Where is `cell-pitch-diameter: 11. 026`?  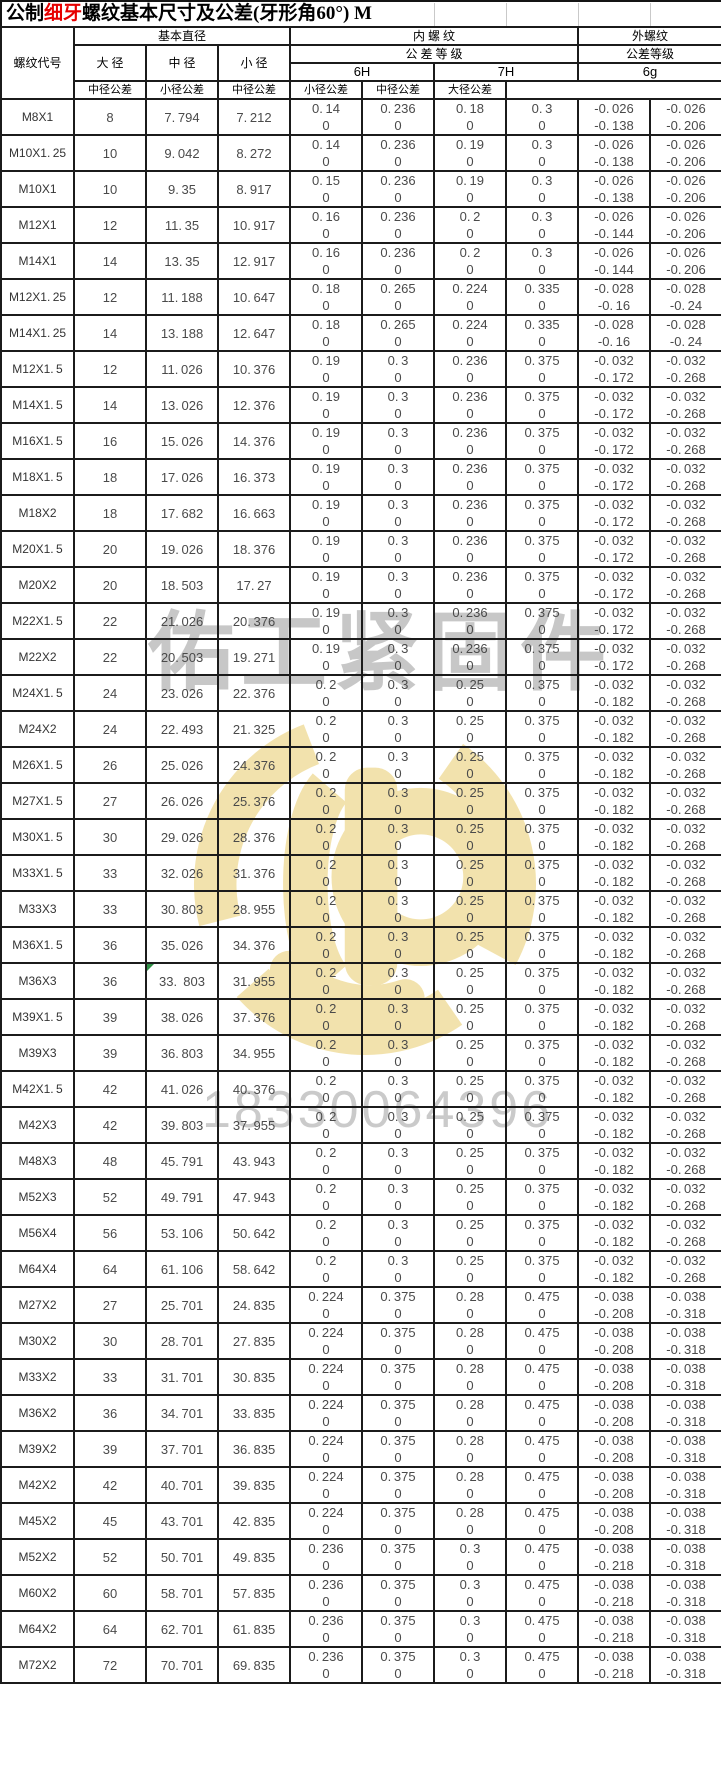
cell-pitch-diameter: 11. 026 is located at coordinates (182, 369).